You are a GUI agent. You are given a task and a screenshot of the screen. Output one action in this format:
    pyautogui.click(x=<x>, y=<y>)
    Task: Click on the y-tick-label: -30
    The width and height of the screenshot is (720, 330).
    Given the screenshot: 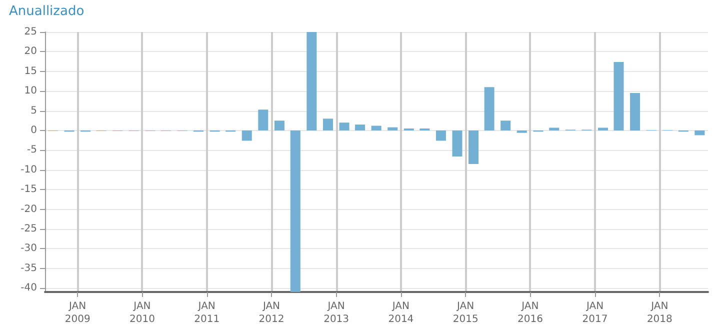 What is the action you would take?
    pyautogui.click(x=28, y=248)
    